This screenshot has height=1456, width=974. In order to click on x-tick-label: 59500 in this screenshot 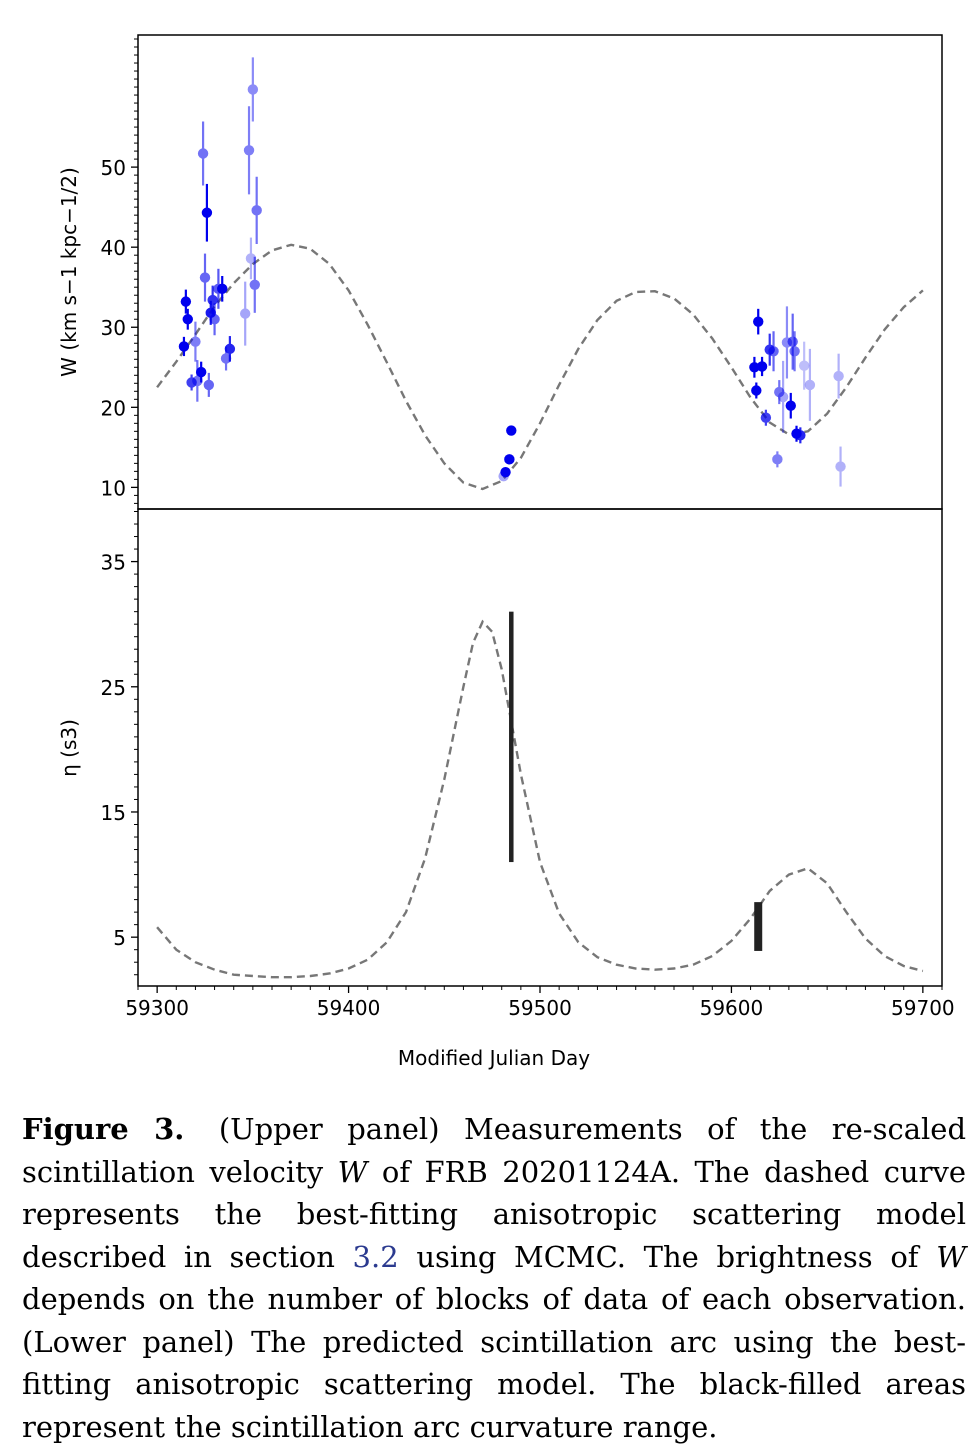, I will do `click(540, 1008)`.